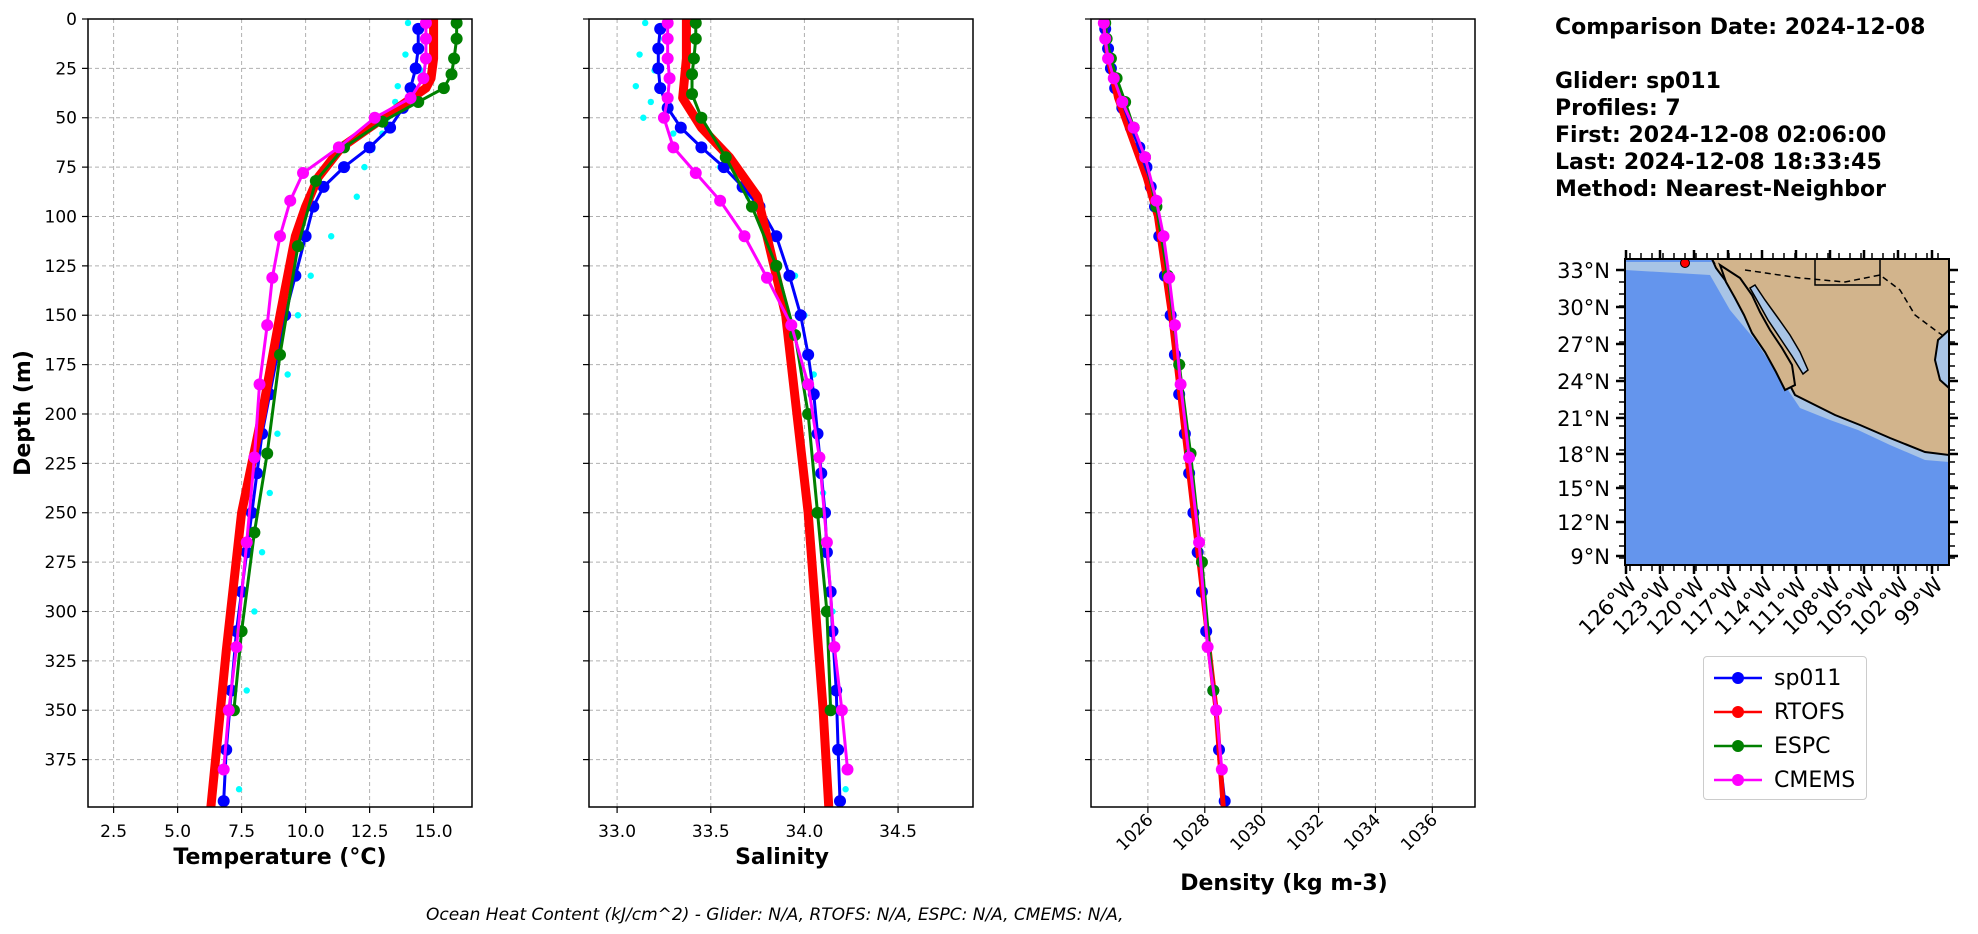  I want to click on y-tick-label: 175, so click(61, 366).